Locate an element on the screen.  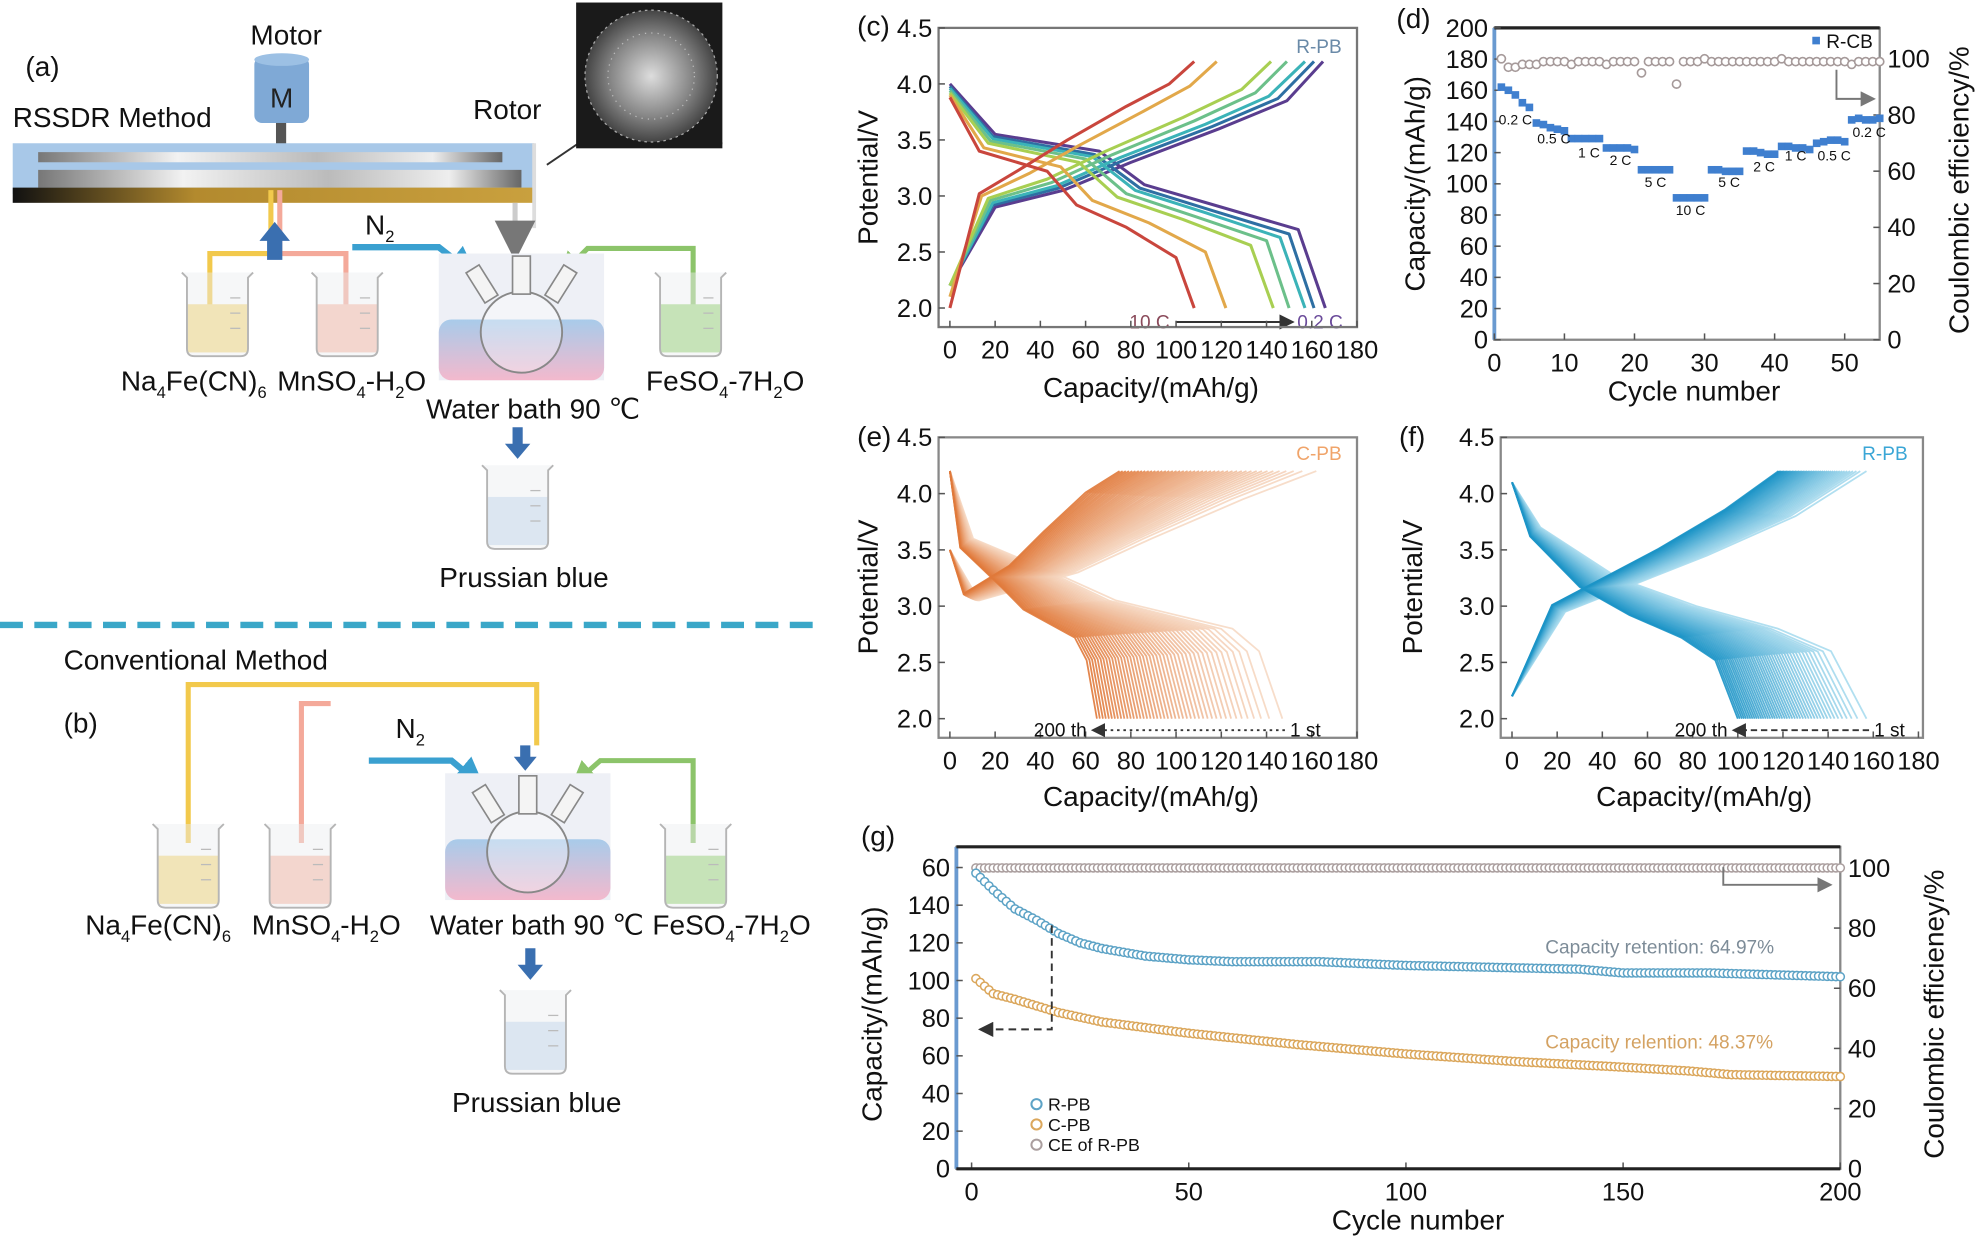
y-tick-label-c: 3.5 is located at coordinates (914, 141).